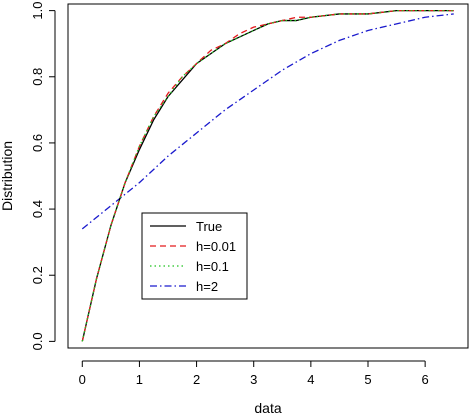 The width and height of the screenshot is (474, 420). I want to click on x-tick-label: 1, so click(139, 379).